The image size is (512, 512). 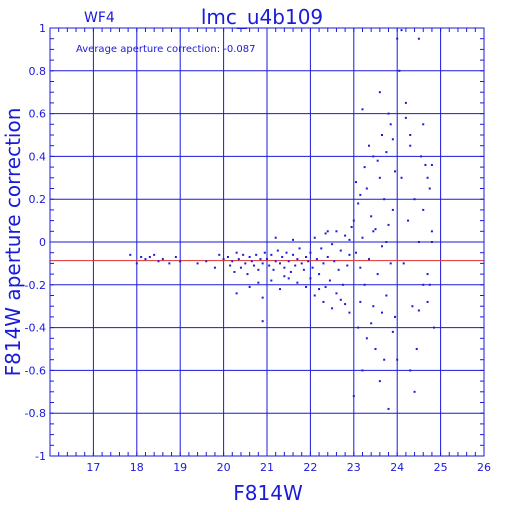 I want to click on y-axis-label: F814W aperture correction, so click(x=13, y=242).